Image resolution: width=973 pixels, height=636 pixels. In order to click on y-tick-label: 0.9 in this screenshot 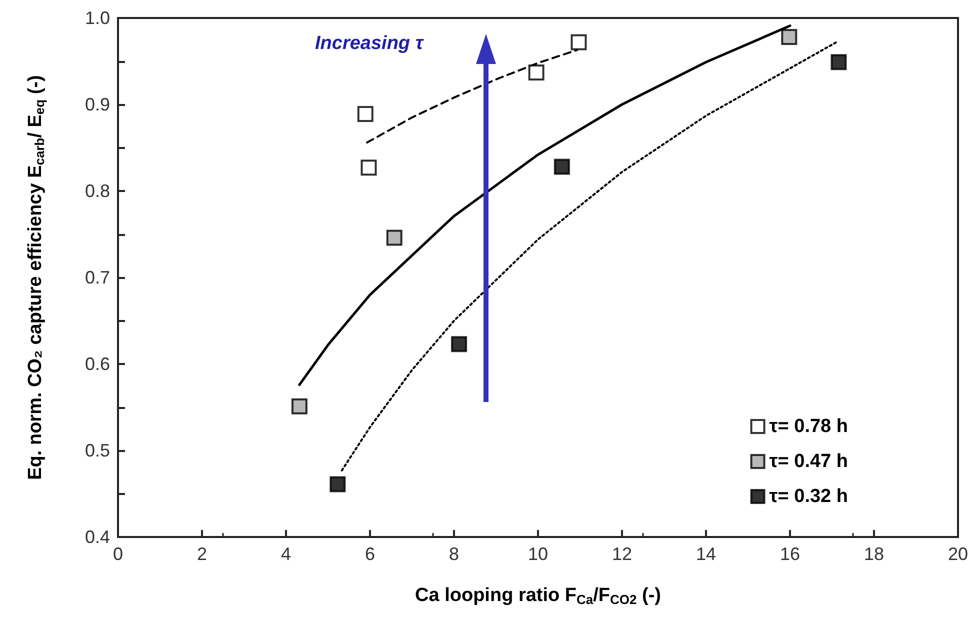, I will do `click(97, 104)`.